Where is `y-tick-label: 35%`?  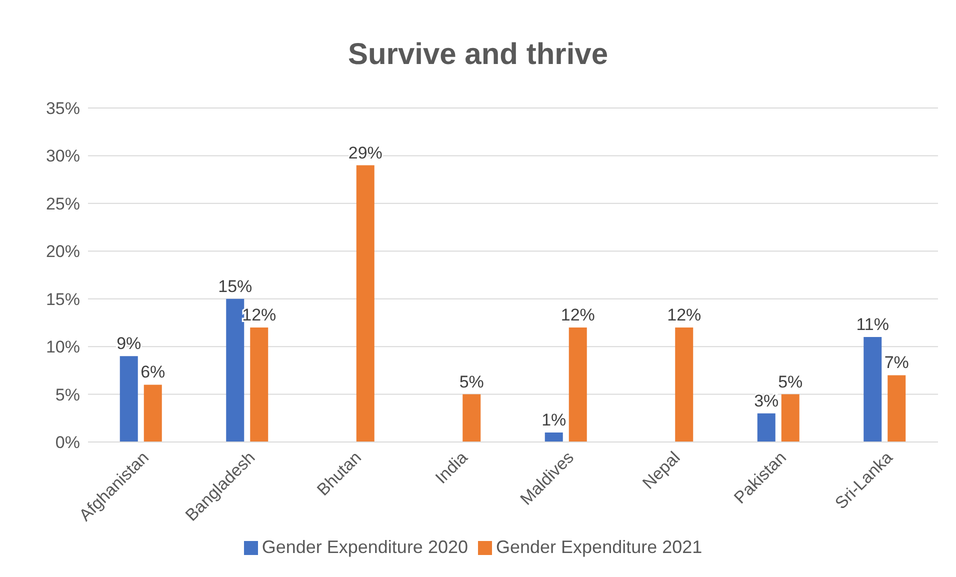 y-tick-label: 35% is located at coordinates (63, 108).